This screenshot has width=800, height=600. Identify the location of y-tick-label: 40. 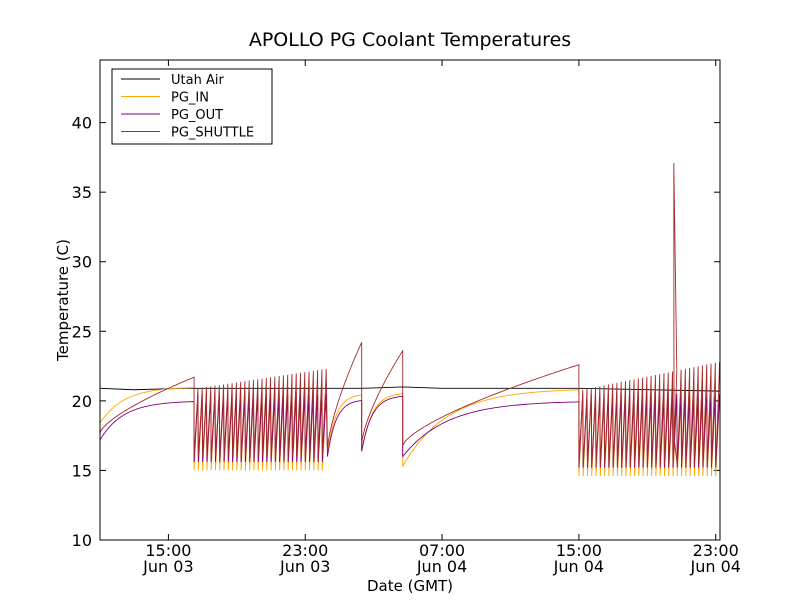
(82, 123).